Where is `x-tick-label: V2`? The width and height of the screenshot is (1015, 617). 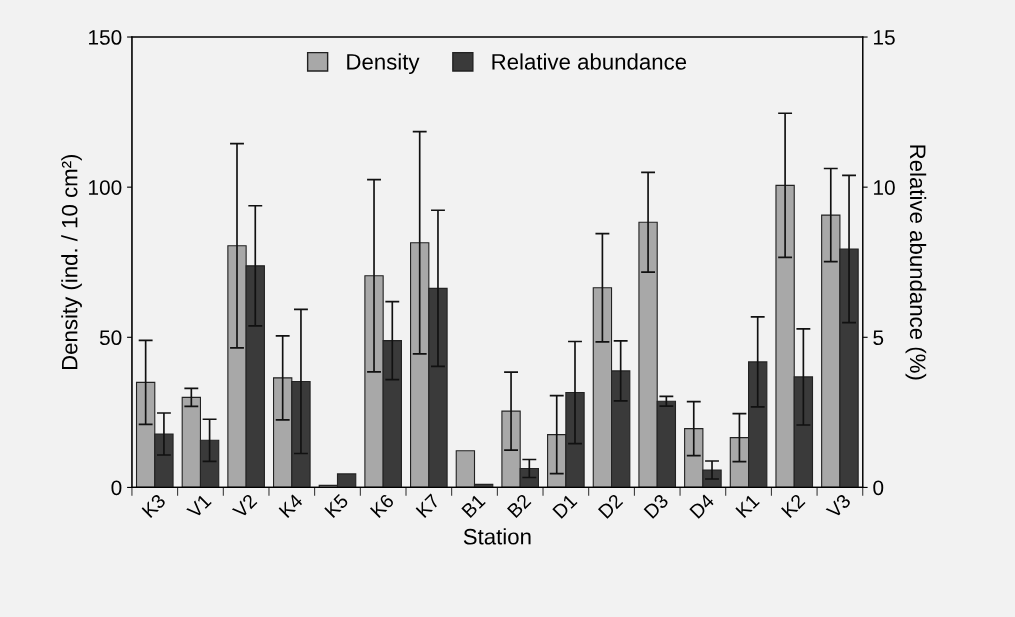
x-tick-label: V2 is located at coordinates (244, 506).